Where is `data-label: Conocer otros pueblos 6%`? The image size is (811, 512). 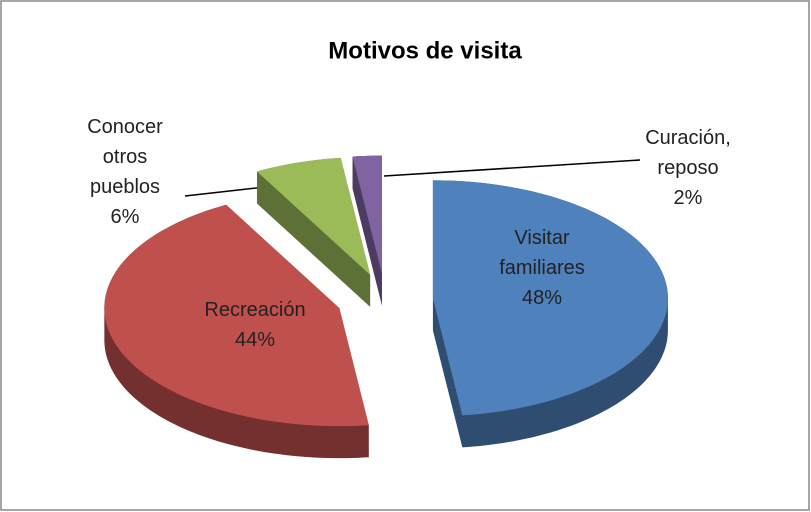
data-label: Conocer otros pueblos 6% is located at coordinates (125, 172).